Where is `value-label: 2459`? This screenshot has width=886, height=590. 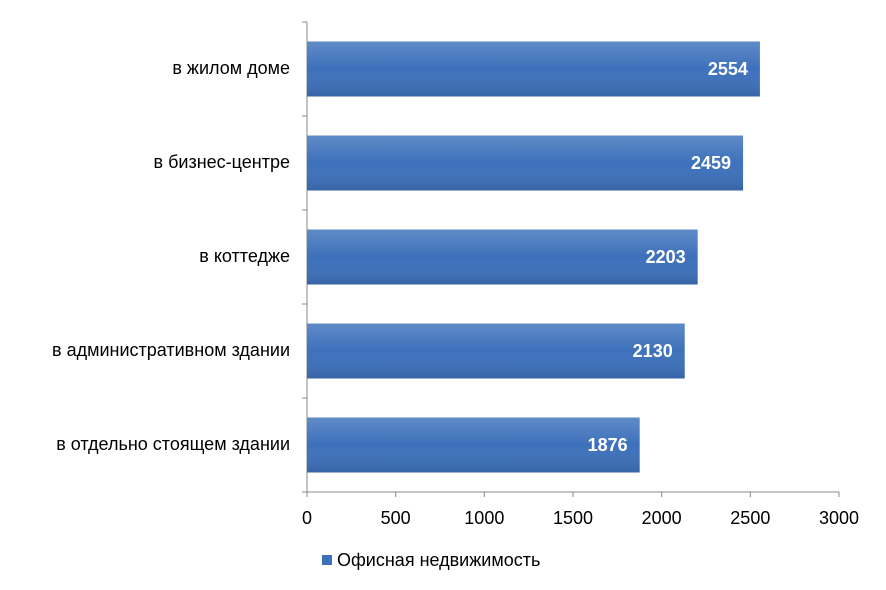
value-label: 2459 is located at coordinates (711, 163).